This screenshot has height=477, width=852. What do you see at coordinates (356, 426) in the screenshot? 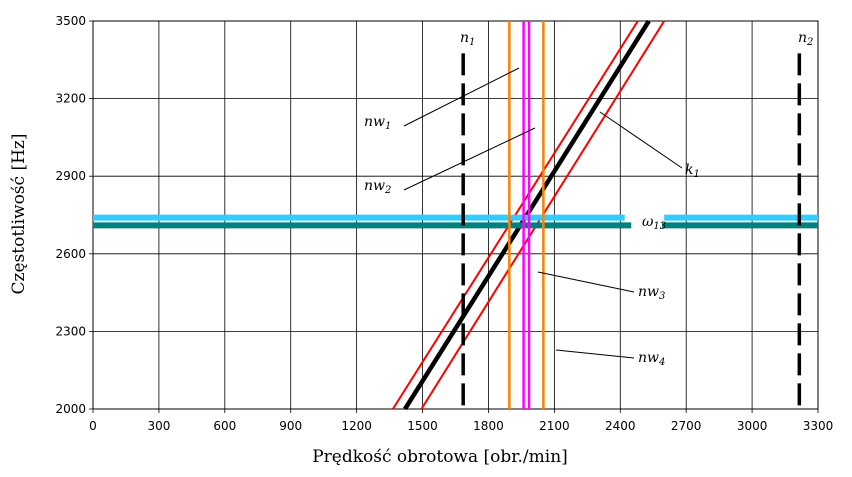
I see `x-tick-label: 1200` at bounding box center [356, 426].